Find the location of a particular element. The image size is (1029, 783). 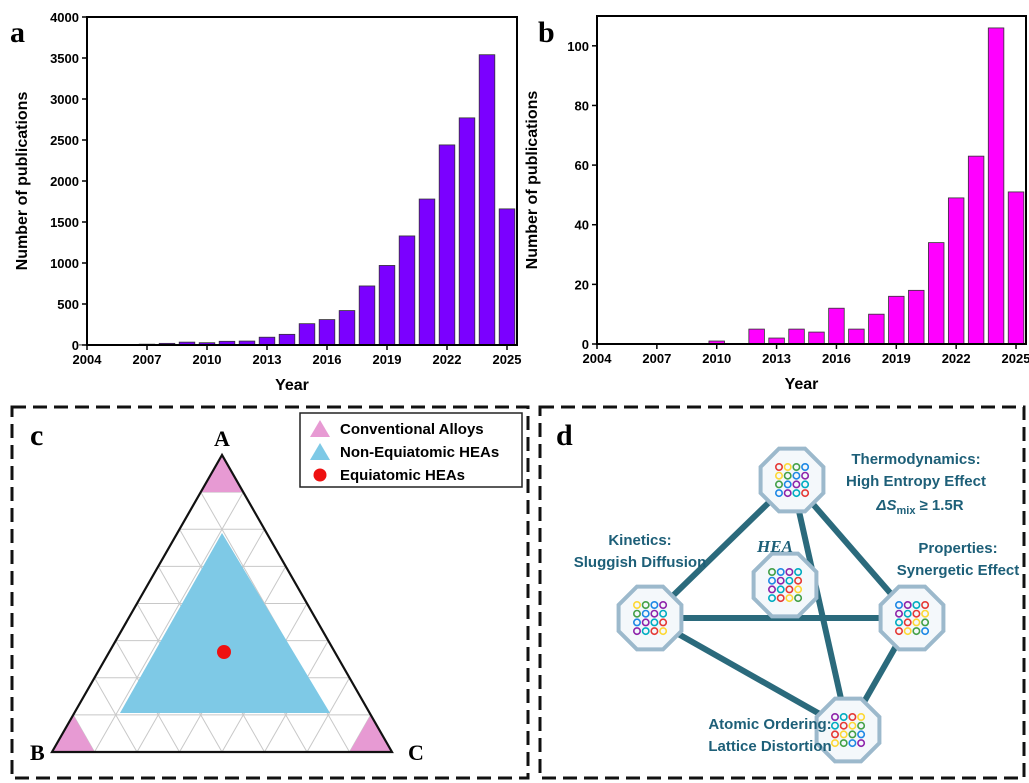

legend-label: Equiatomic HEAs is located at coordinates (402, 475).